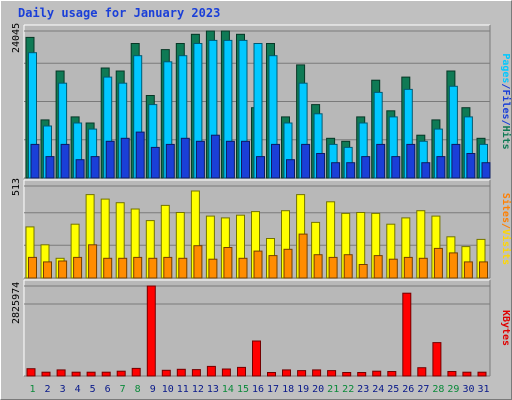 The width and height of the screenshot is (512, 400). What do you see at coordinates (138, 389) in the screenshot?
I see `day-label-8: 8` at bounding box center [138, 389].